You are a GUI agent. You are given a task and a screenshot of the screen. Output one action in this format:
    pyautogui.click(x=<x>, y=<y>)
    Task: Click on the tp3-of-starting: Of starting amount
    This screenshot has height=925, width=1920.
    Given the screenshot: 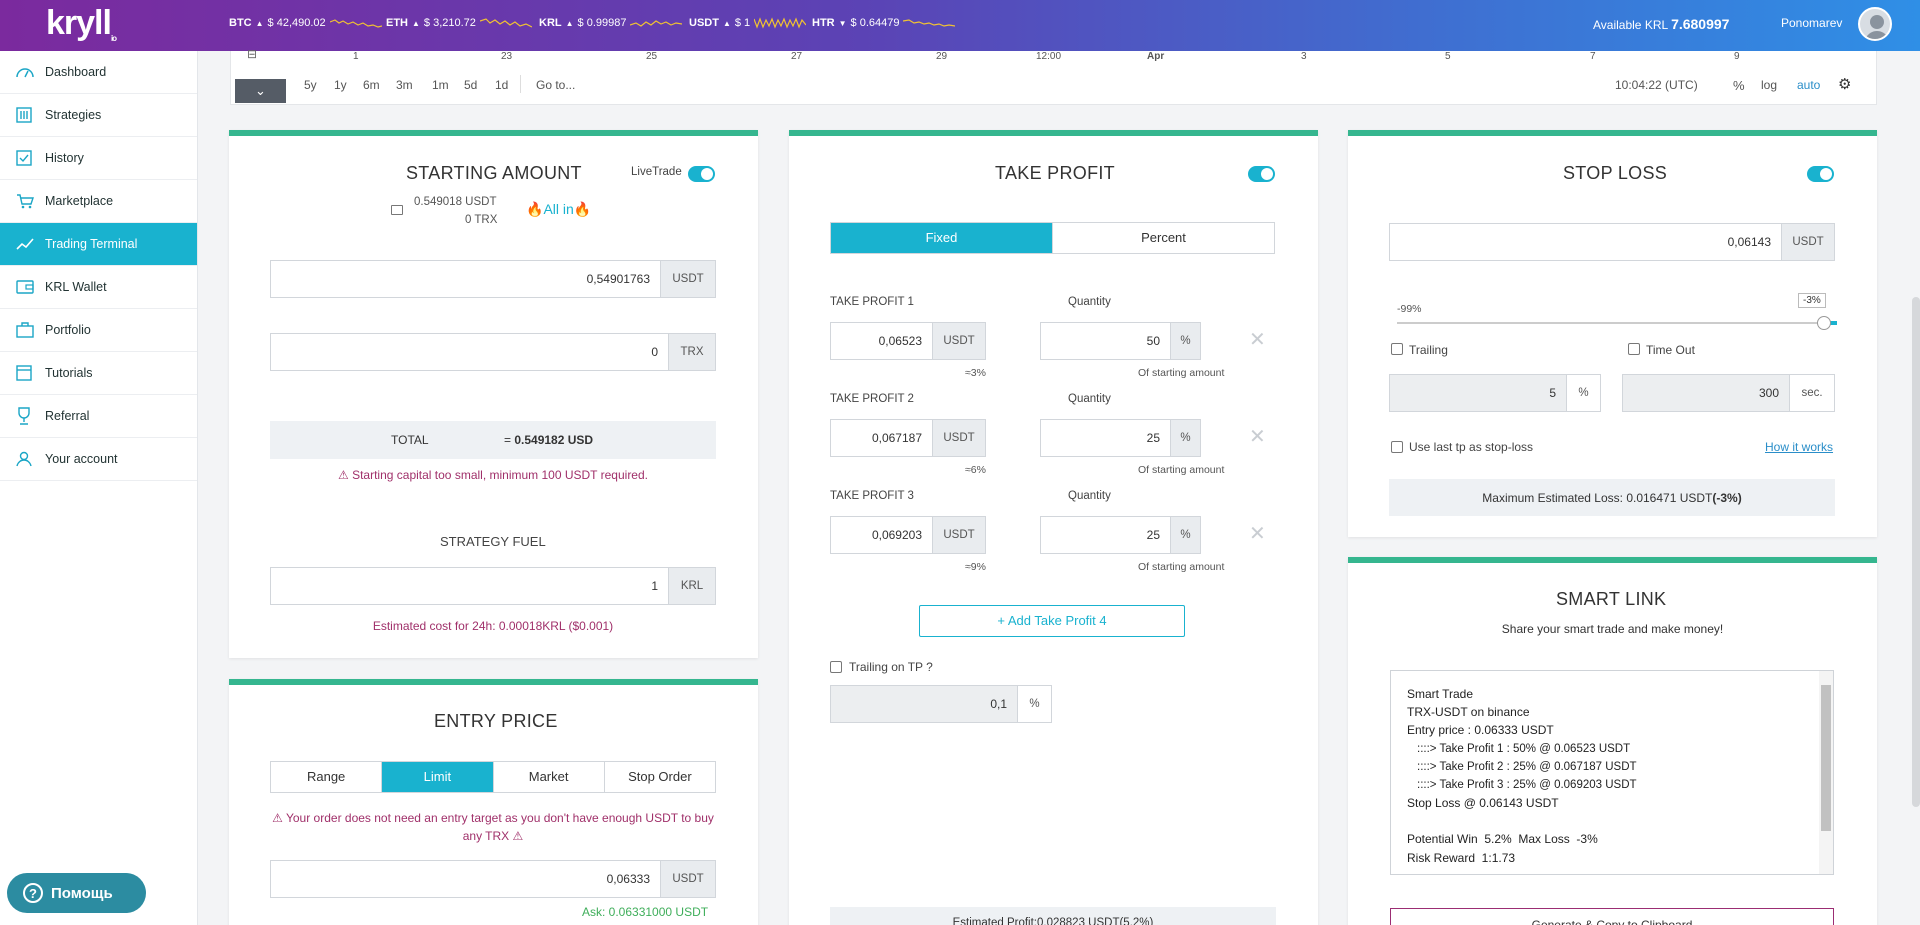 What is the action you would take?
    pyautogui.click(x=1181, y=567)
    